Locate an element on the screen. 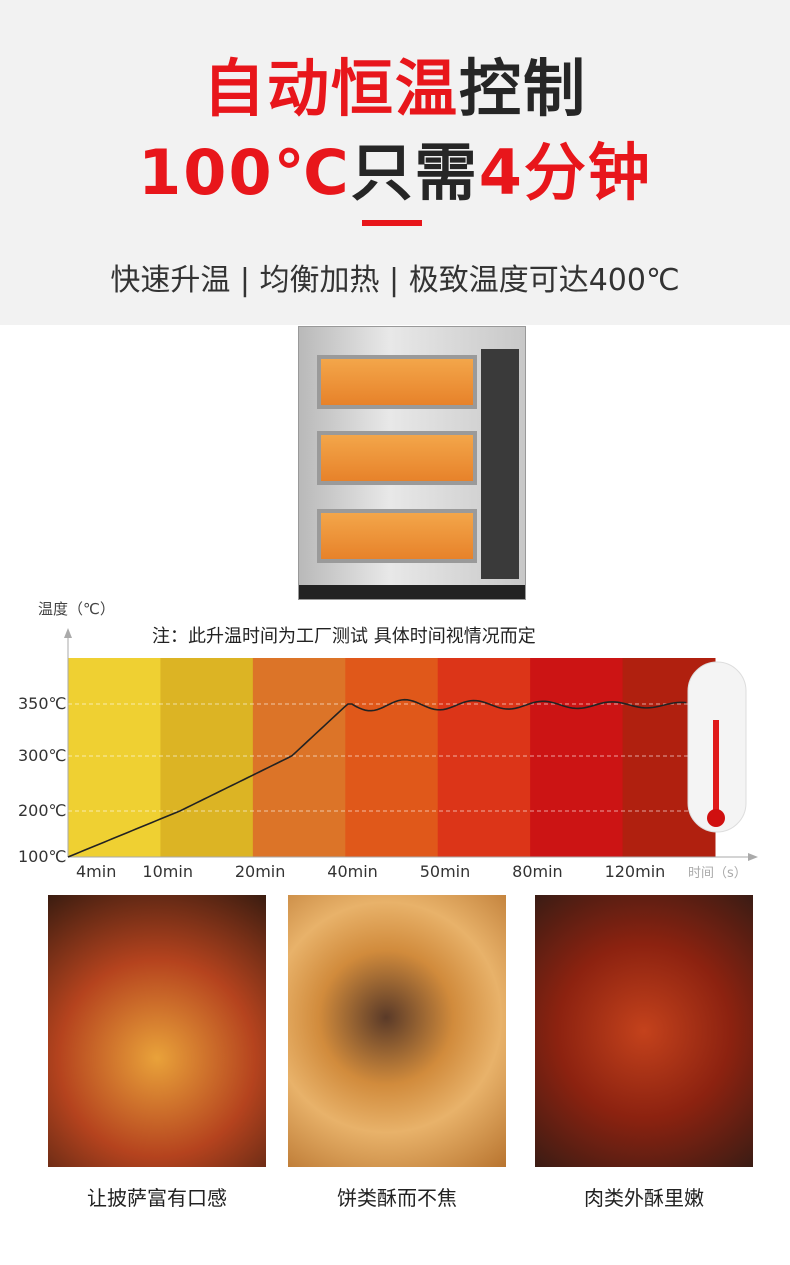 The image size is (790, 1265). y-axis-arrow is located at coordinates (68, 633).